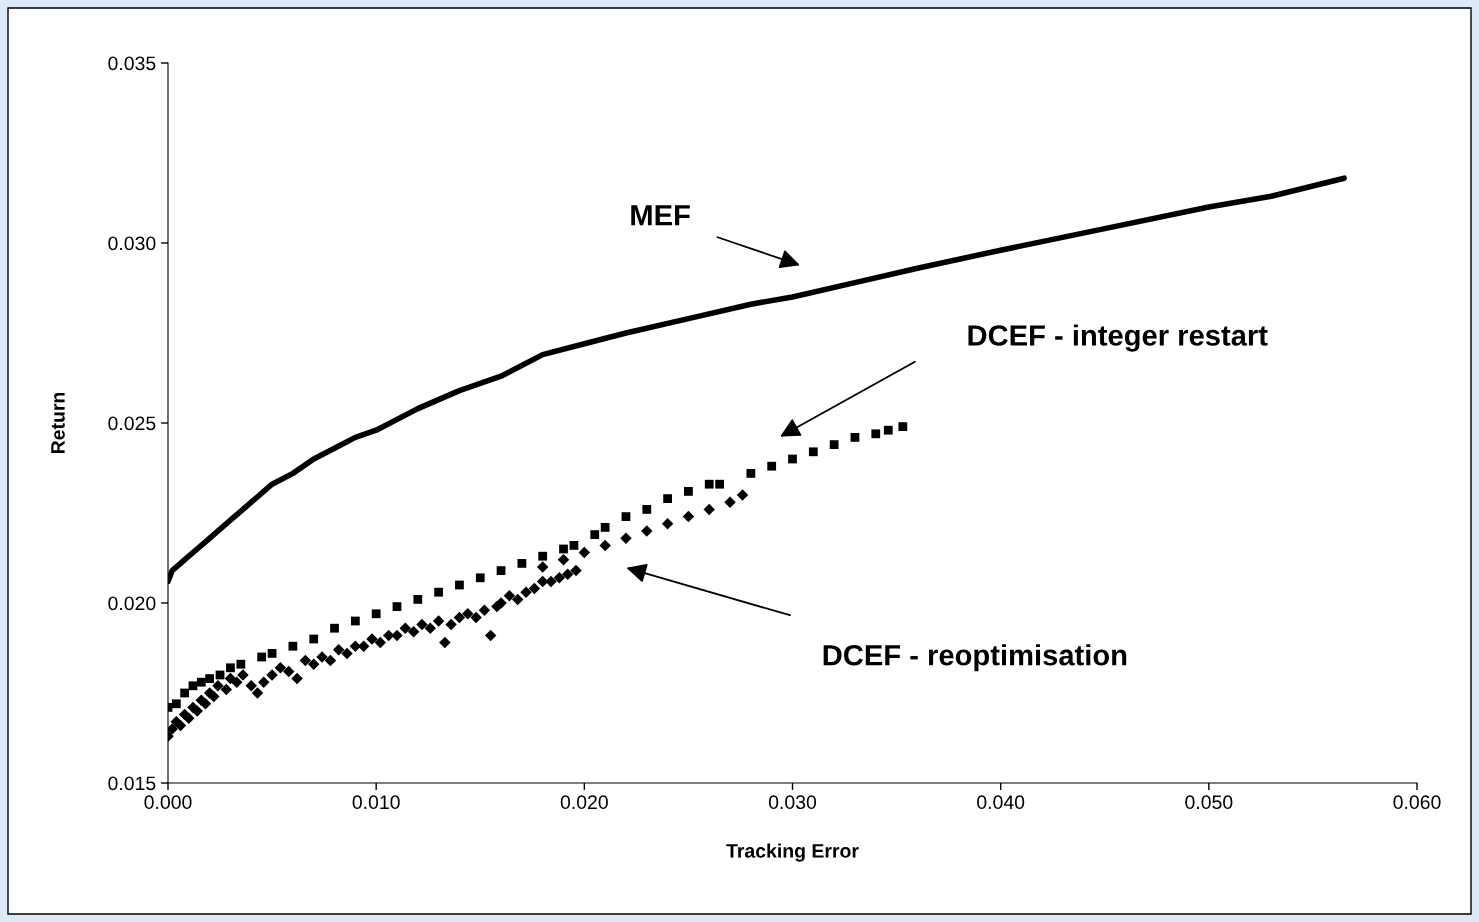 Image resolution: width=1479 pixels, height=922 pixels. What do you see at coordinates (132, 603) in the screenshot?
I see `y-tick-label: 0.020` at bounding box center [132, 603].